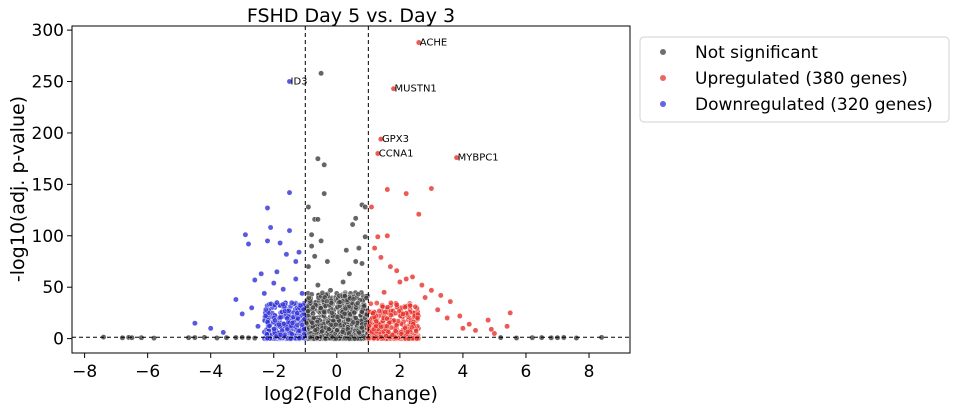  Describe the element at coordinates (351, 16) in the screenshot. I see `chart-title: FSHD Day 5 vs. Day 3` at that location.